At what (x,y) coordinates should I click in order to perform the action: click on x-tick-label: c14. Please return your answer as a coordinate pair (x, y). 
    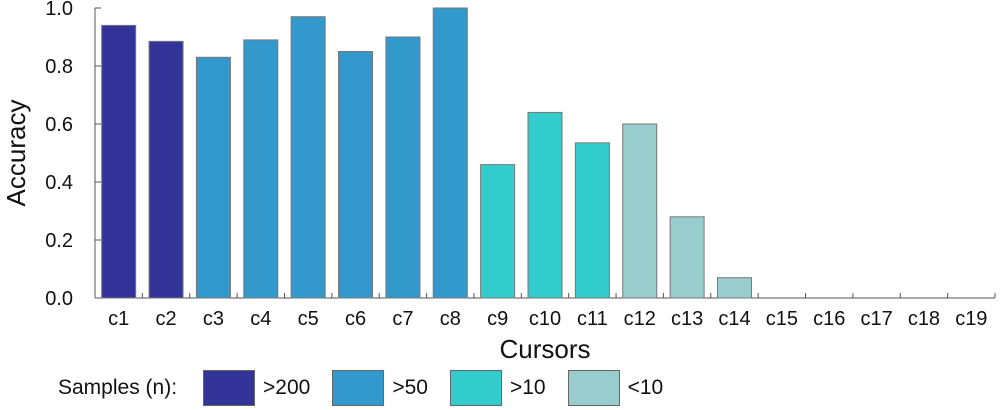
    Looking at the image, I should click on (734, 319).